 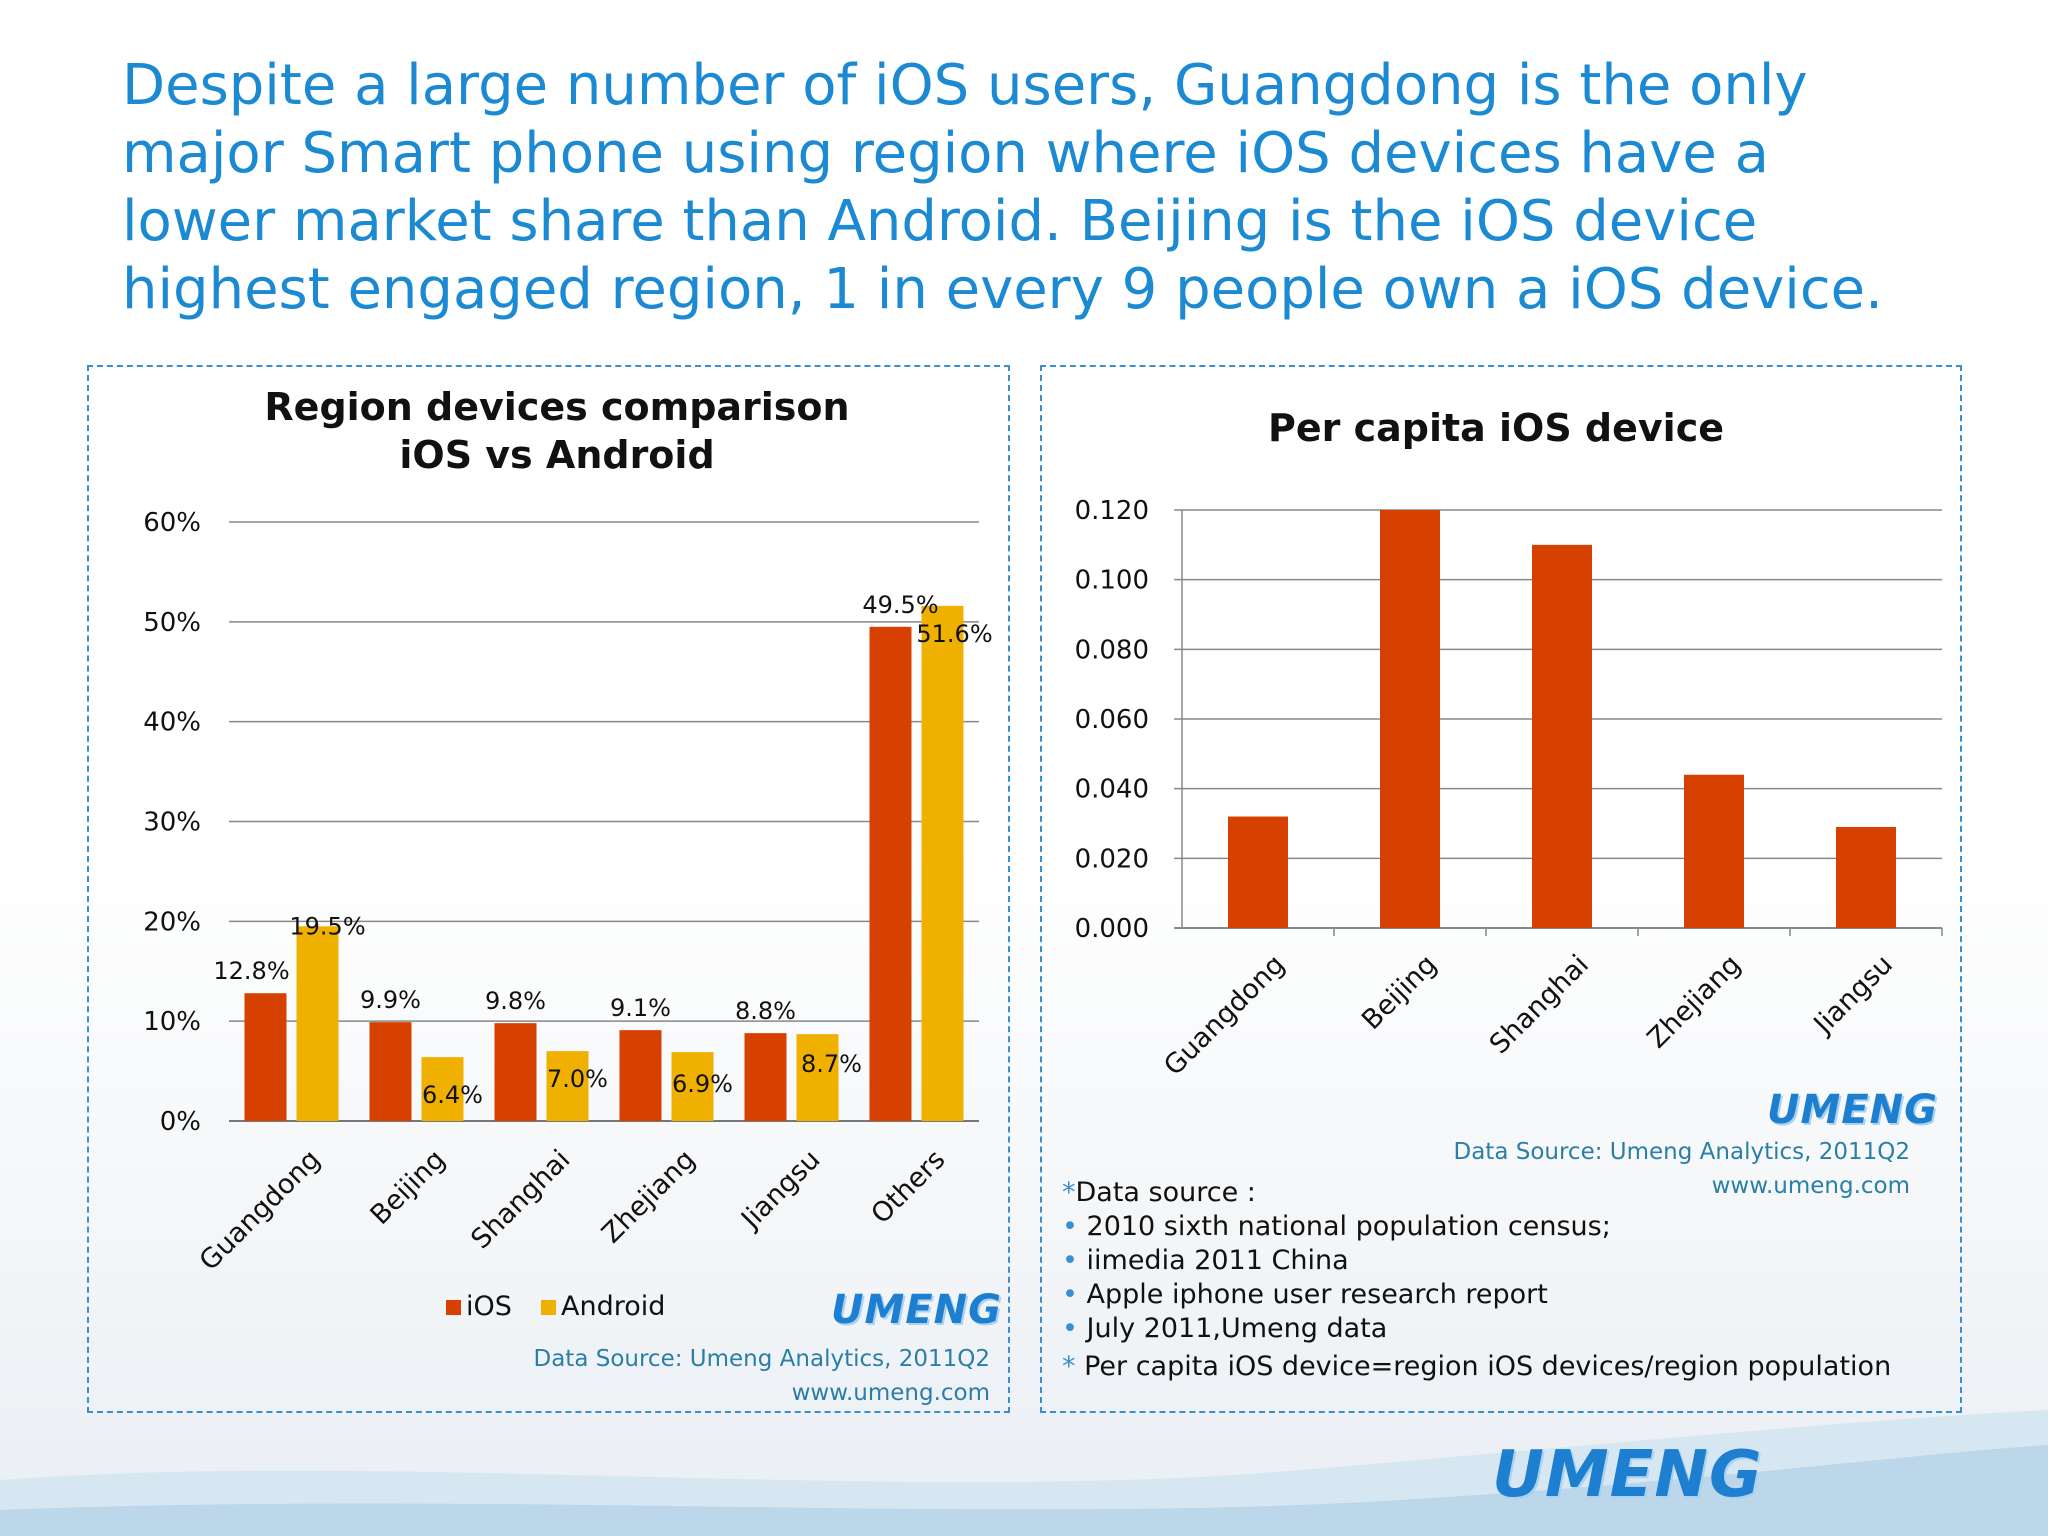 I want to click on data-label: 12.8%, so click(x=251, y=971).